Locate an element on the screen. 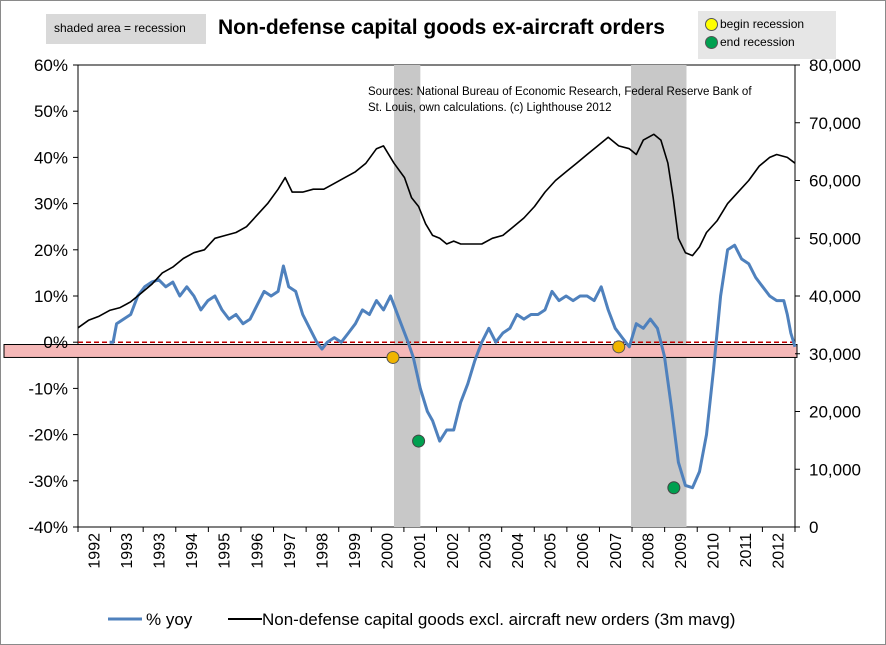 This screenshot has height=645, width=886. left-axis-tick-label: 10% is located at coordinates (51, 296).